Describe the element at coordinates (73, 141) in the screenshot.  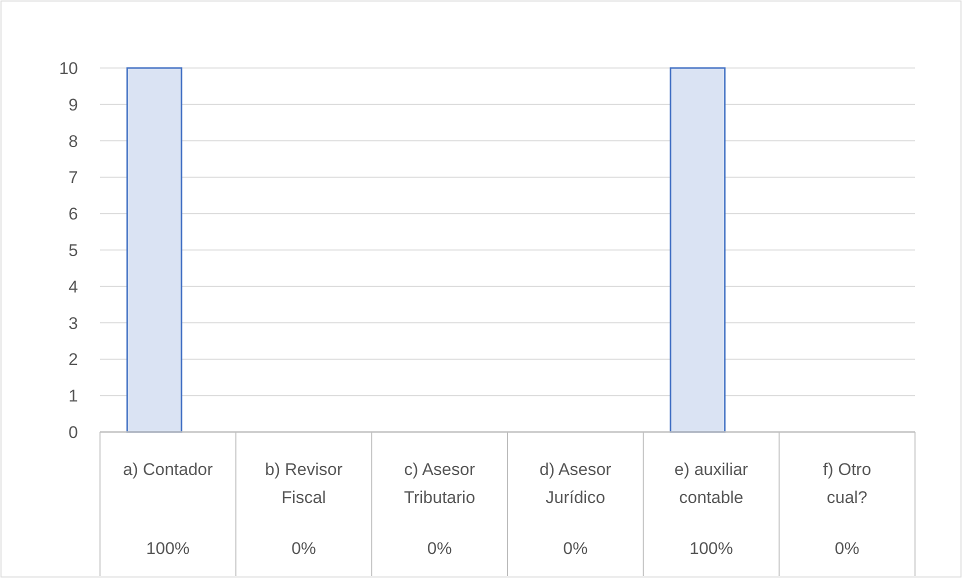
I see `y-tick-label: 8` at that location.